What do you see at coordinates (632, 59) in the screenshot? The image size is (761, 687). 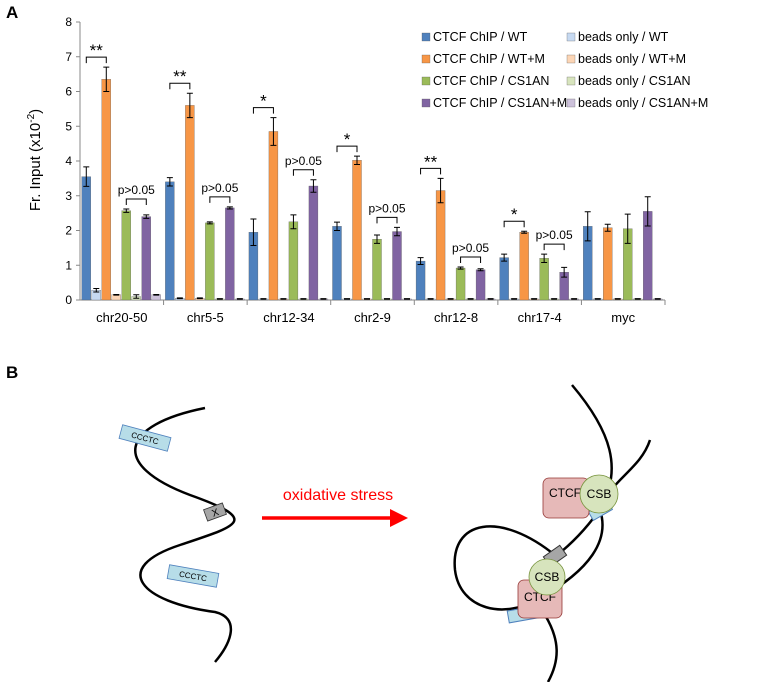 I see `legend-label: beads only / WT+M` at bounding box center [632, 59].